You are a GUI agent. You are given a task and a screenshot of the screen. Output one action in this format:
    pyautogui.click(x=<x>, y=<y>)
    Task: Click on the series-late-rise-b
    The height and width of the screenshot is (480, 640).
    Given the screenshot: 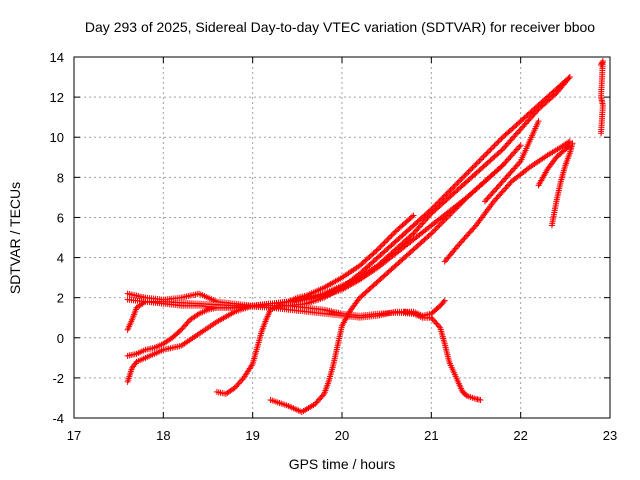 What is the action you would take?
    pyautogui.click(x=511, y=161)
    